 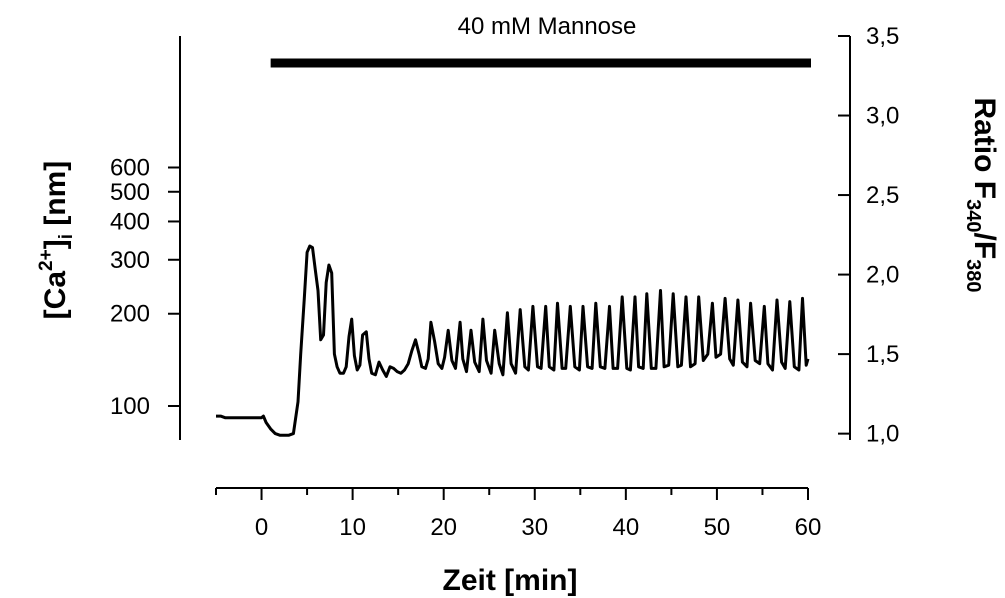 I want to click on y-right-tick-label: 1,5, so click(x=882, y=354).